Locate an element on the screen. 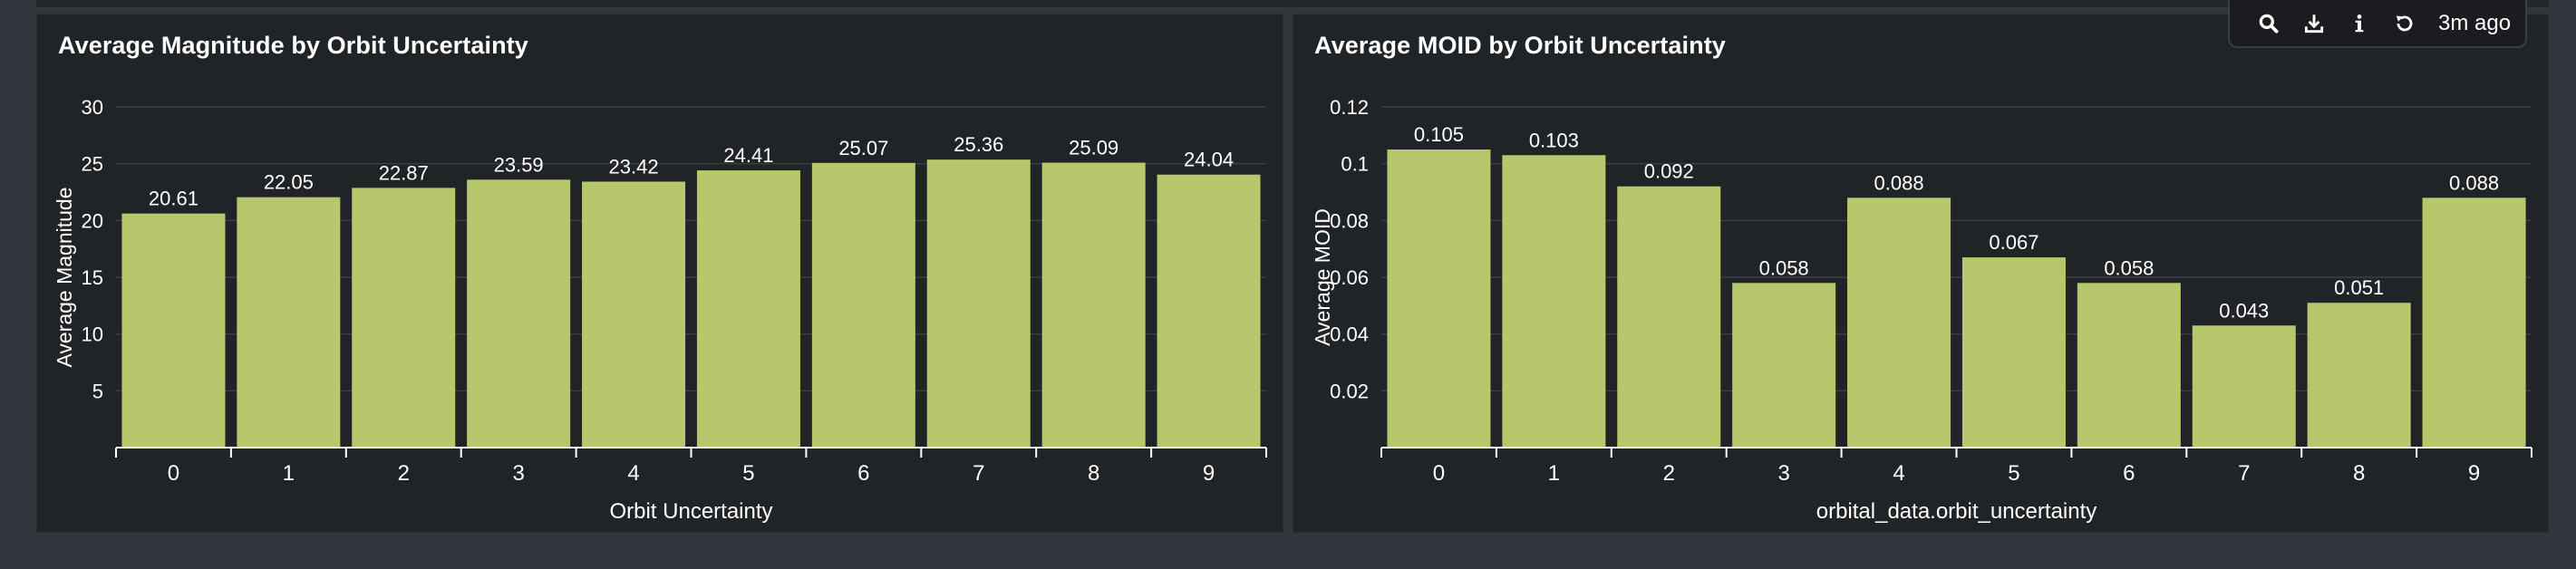  magnitude-data-label-0: 20.61 is located at coordinates (174, 199).